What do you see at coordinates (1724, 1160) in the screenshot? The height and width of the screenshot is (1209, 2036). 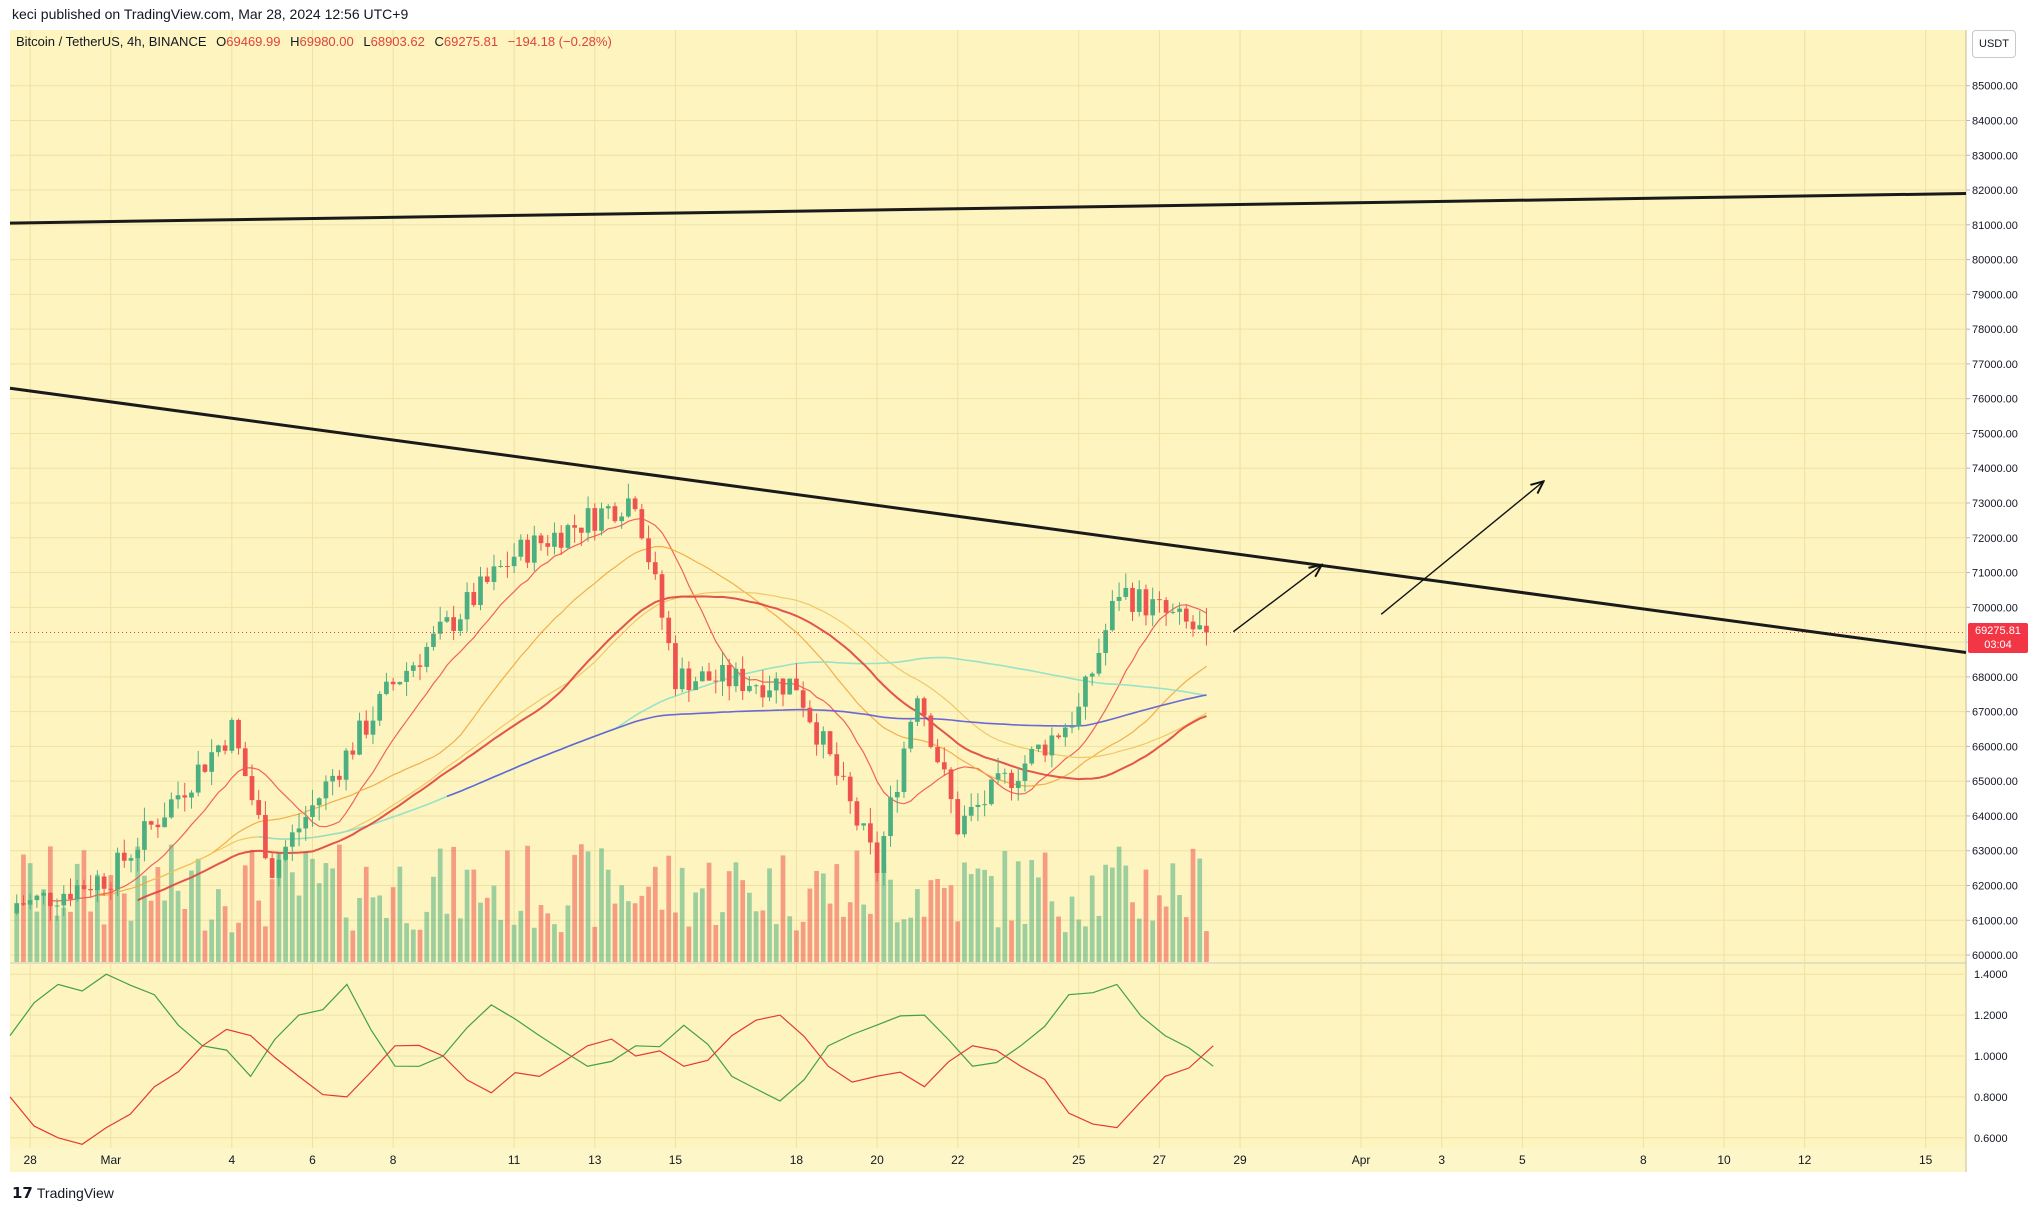 I see `time-tick-label: 10` at bounding box center [1724, 1160].